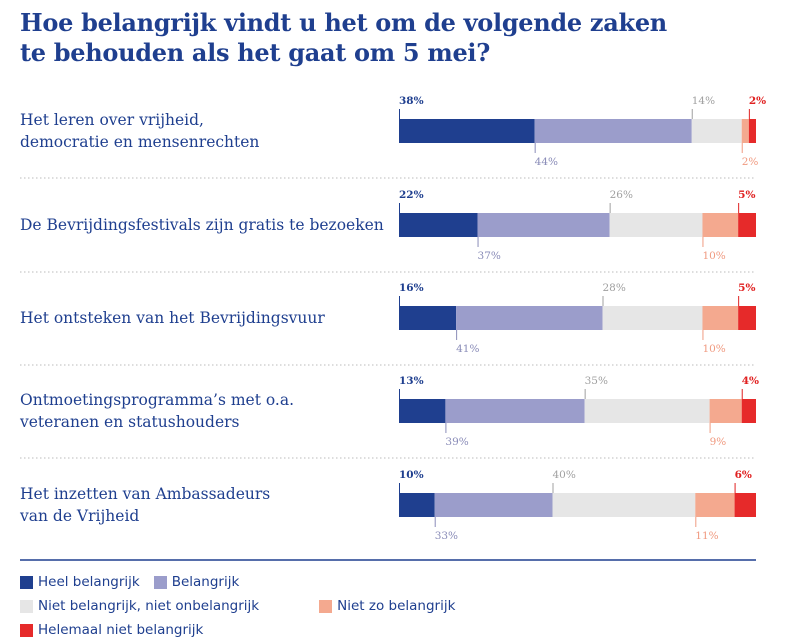  What do you see at coordinates (613, 288) in the screenshot?
I see `data-label: 28%` at bounding box center [613, 288].